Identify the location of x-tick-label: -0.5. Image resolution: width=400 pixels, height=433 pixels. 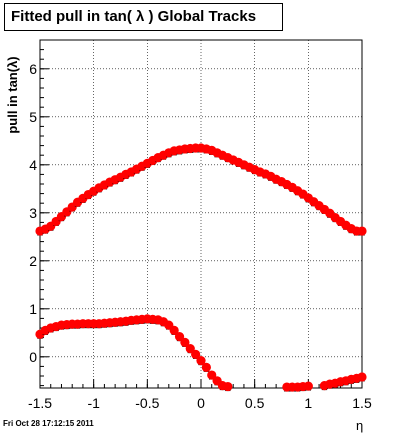
(147, 403).